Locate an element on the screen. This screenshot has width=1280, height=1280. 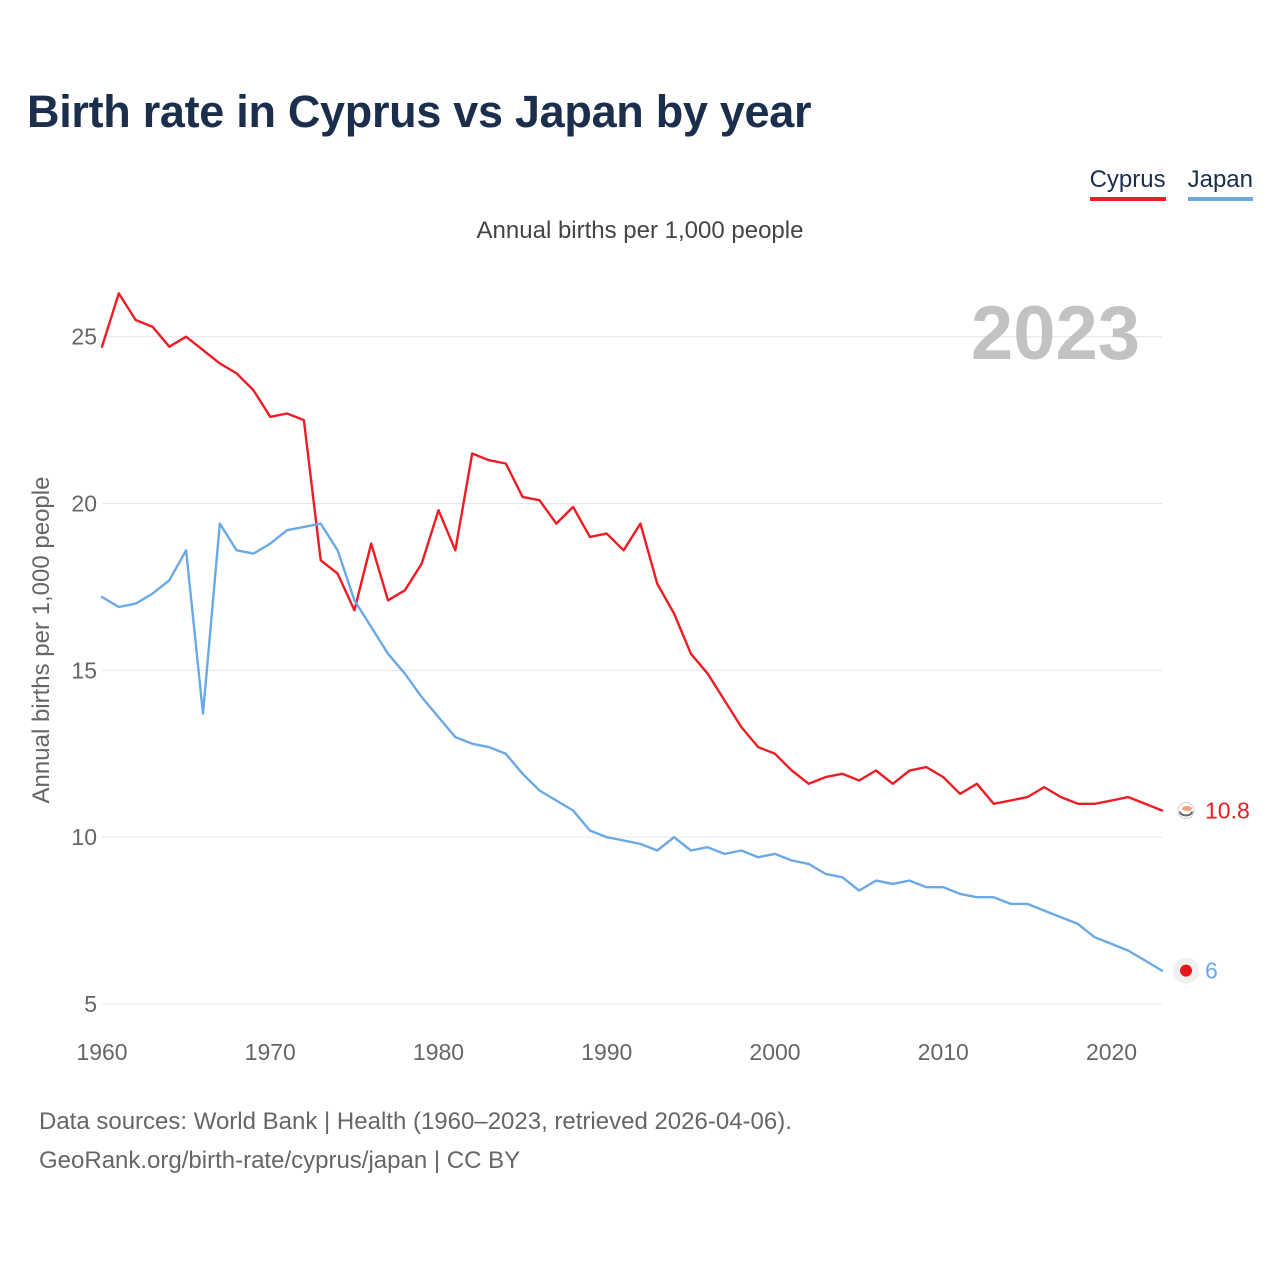
y-tick-label-25: 25 is located at coordinates (84, 337).